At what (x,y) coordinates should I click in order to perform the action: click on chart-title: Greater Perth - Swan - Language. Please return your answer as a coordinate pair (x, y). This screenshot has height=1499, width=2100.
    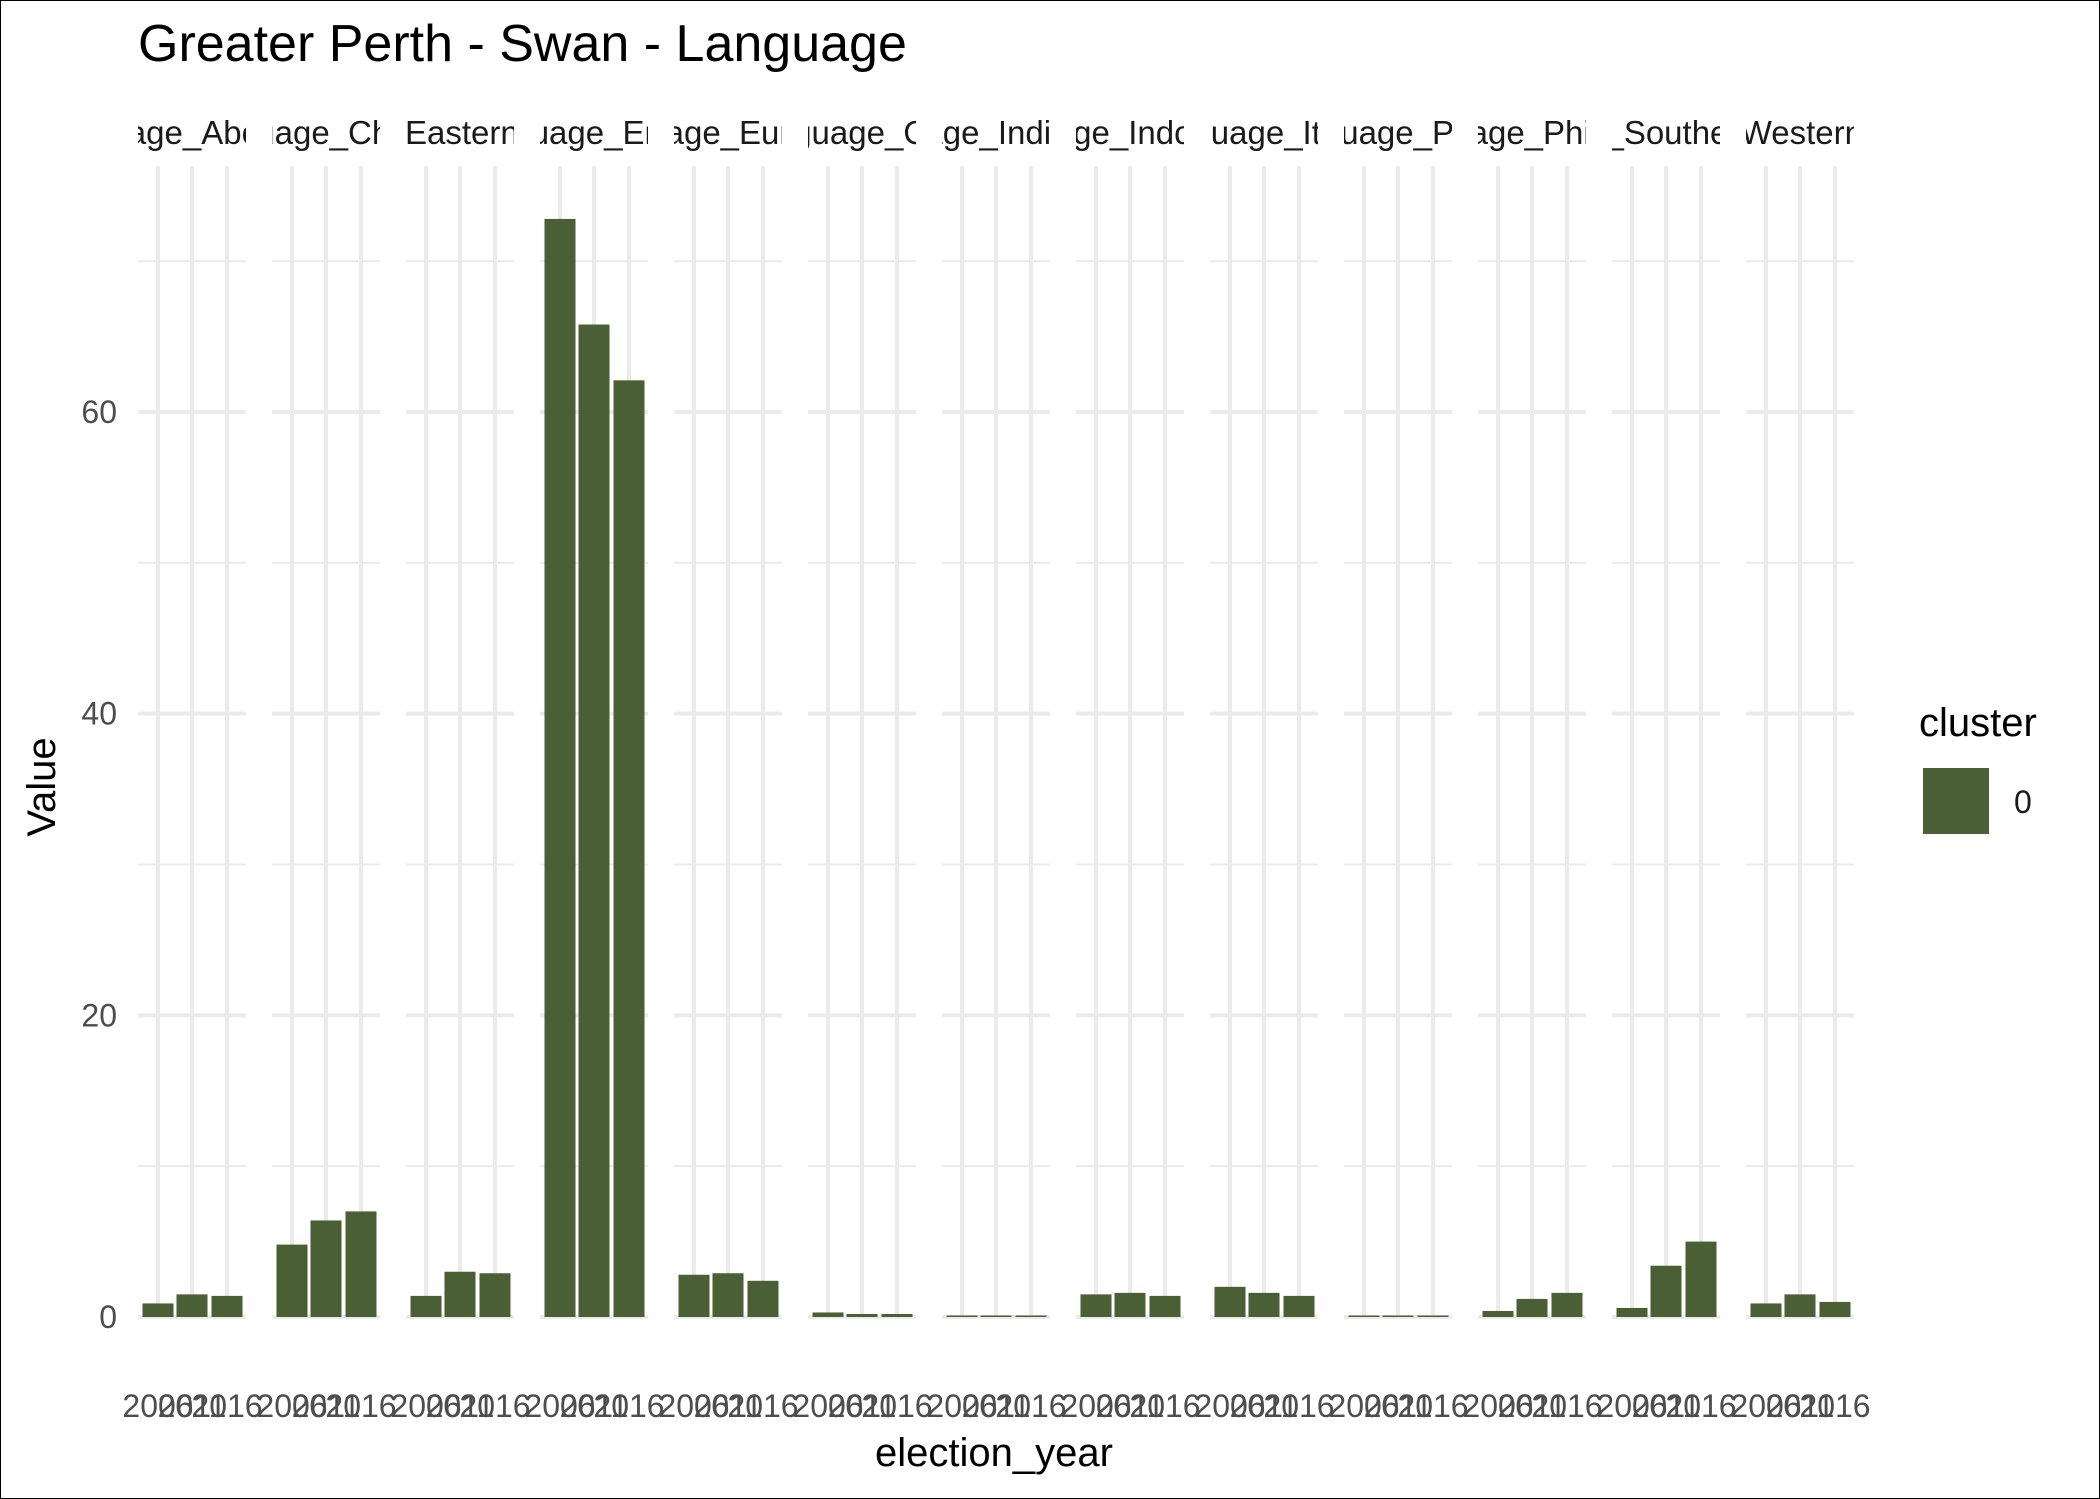
    Looking at the image, I should click on (522, 44).